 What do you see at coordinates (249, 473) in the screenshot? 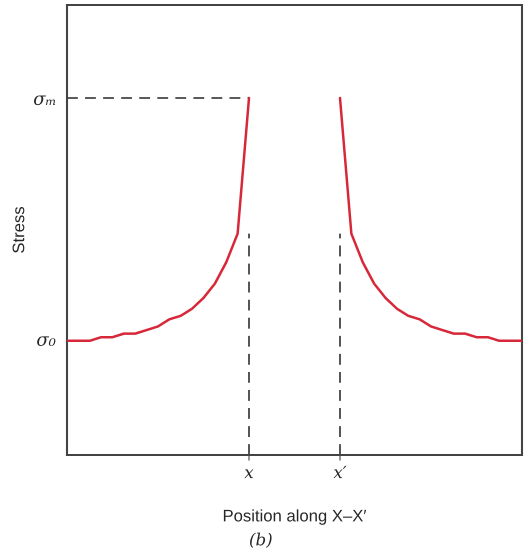
I see `x-tick-label: x` at bounding box center [249, 473].